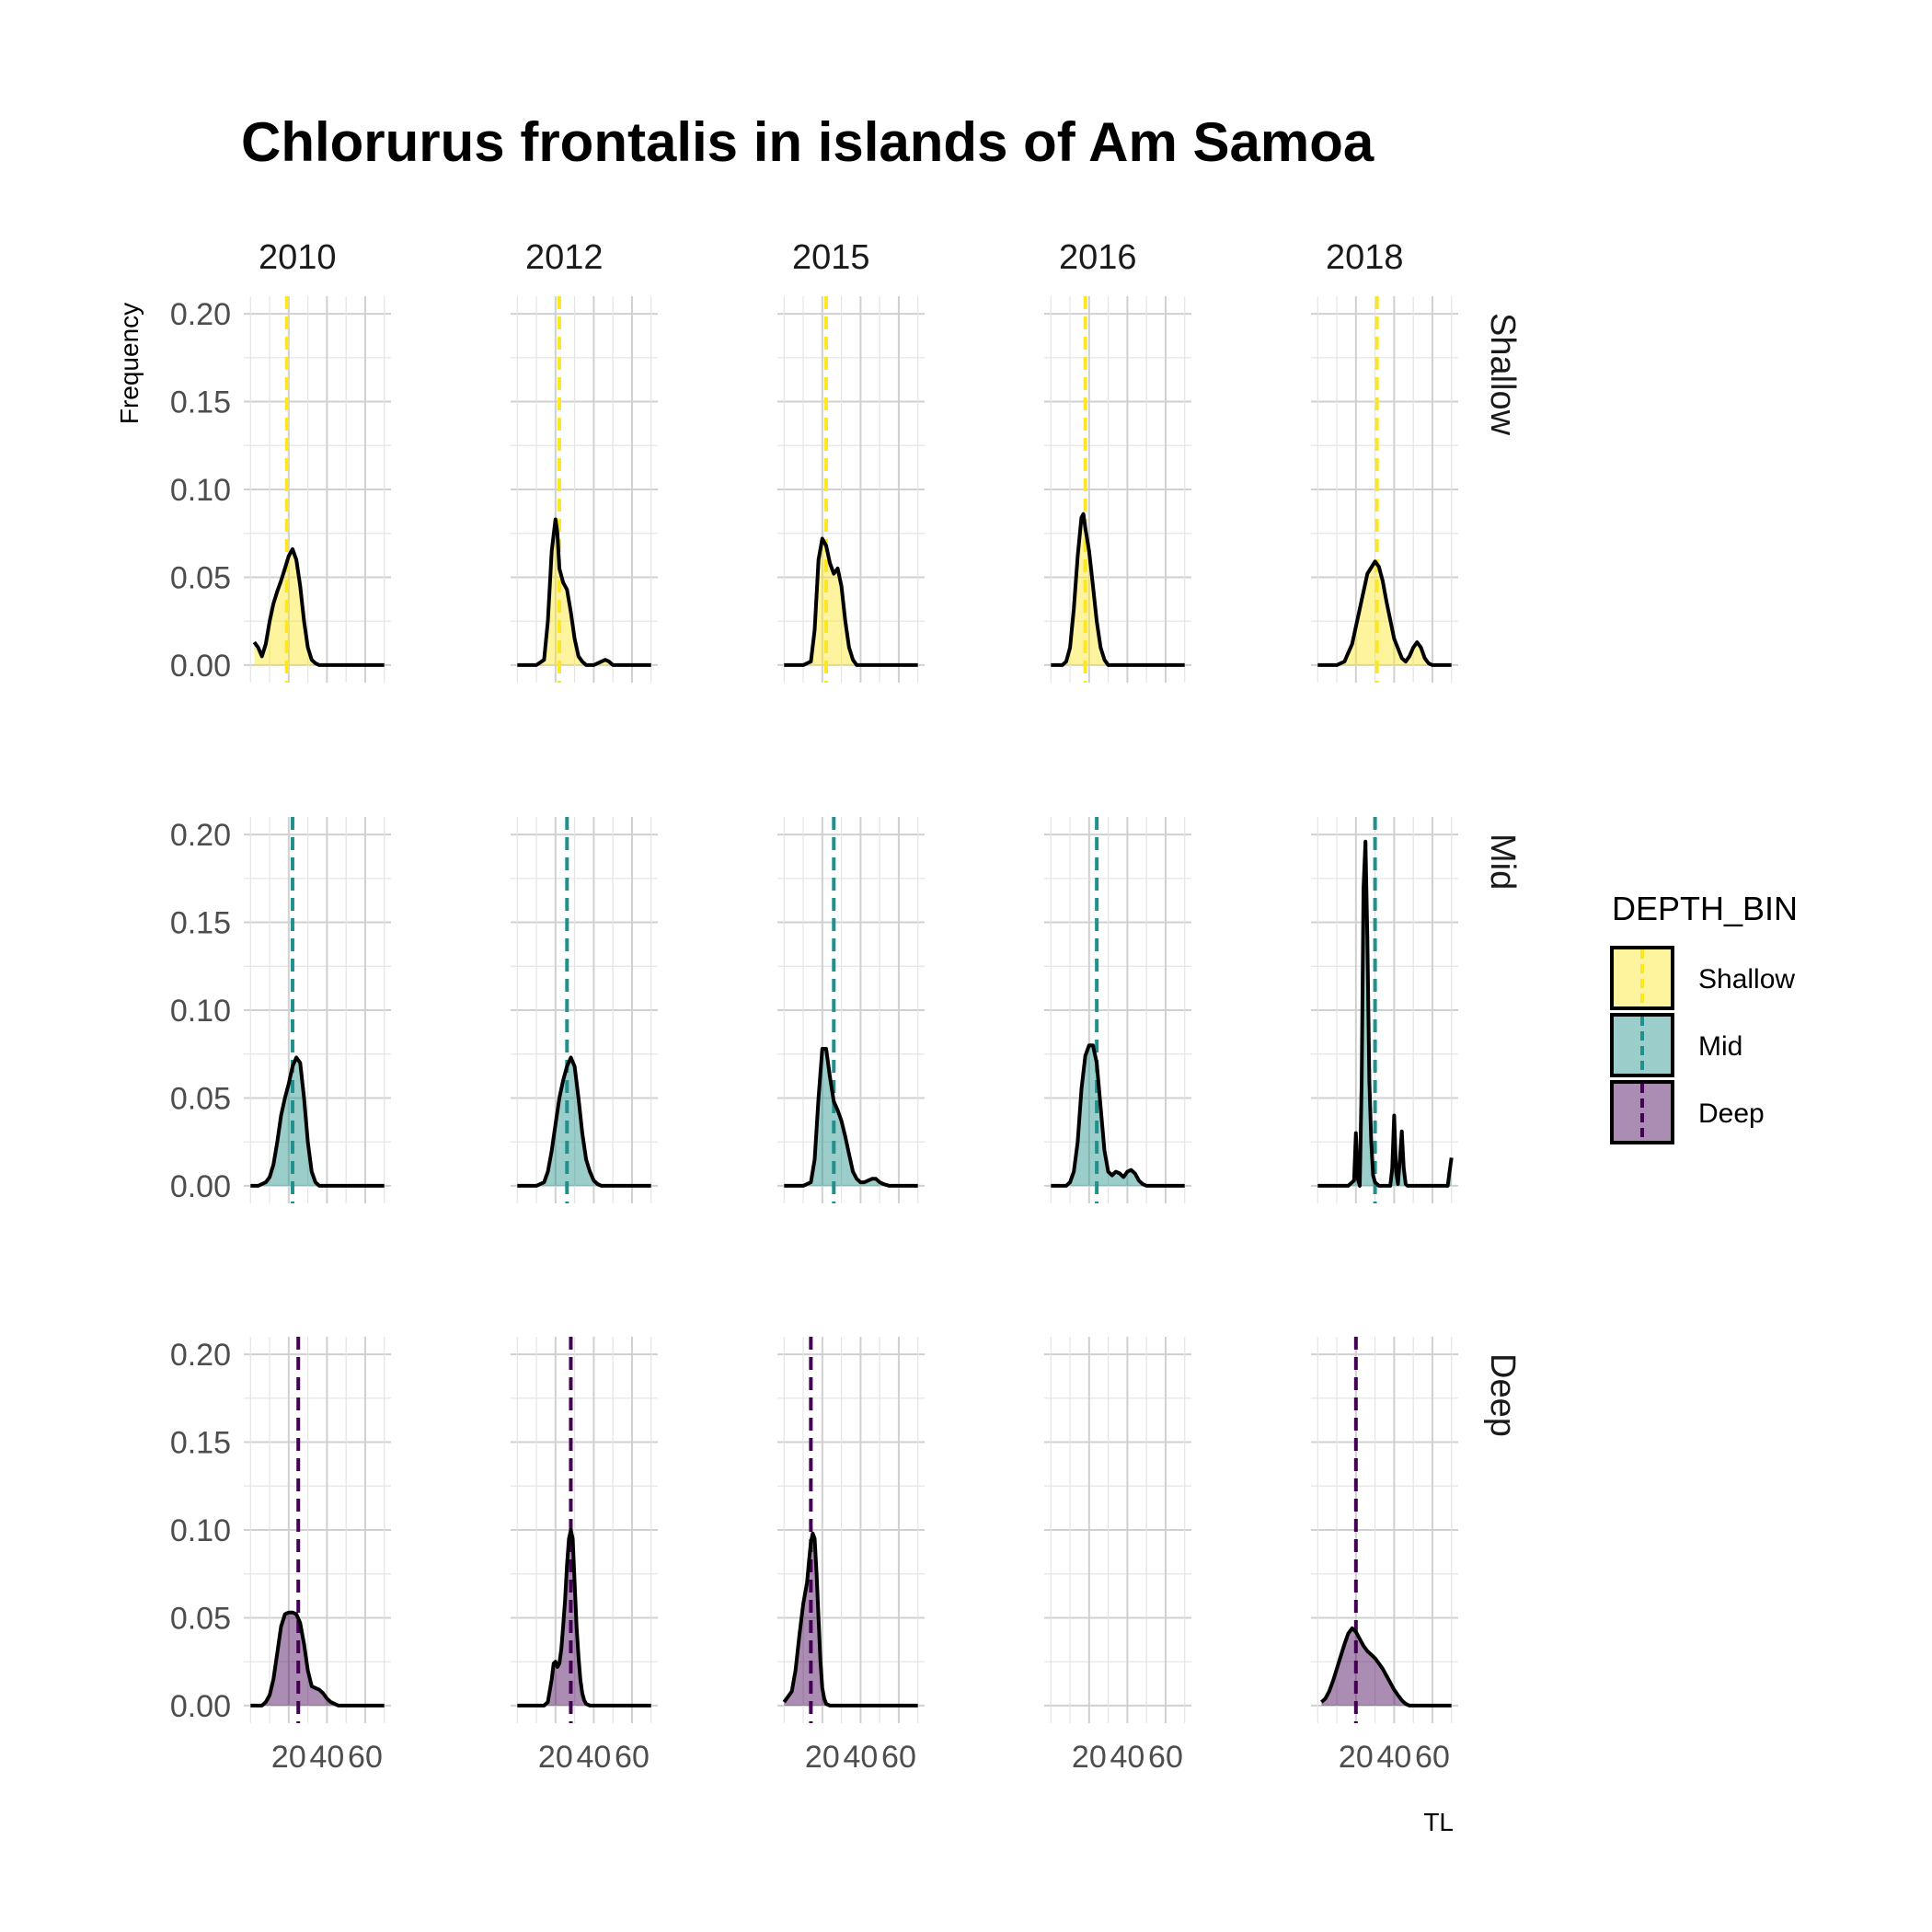  I want to click on y-axis-title: Frequency, so click(129, 363).